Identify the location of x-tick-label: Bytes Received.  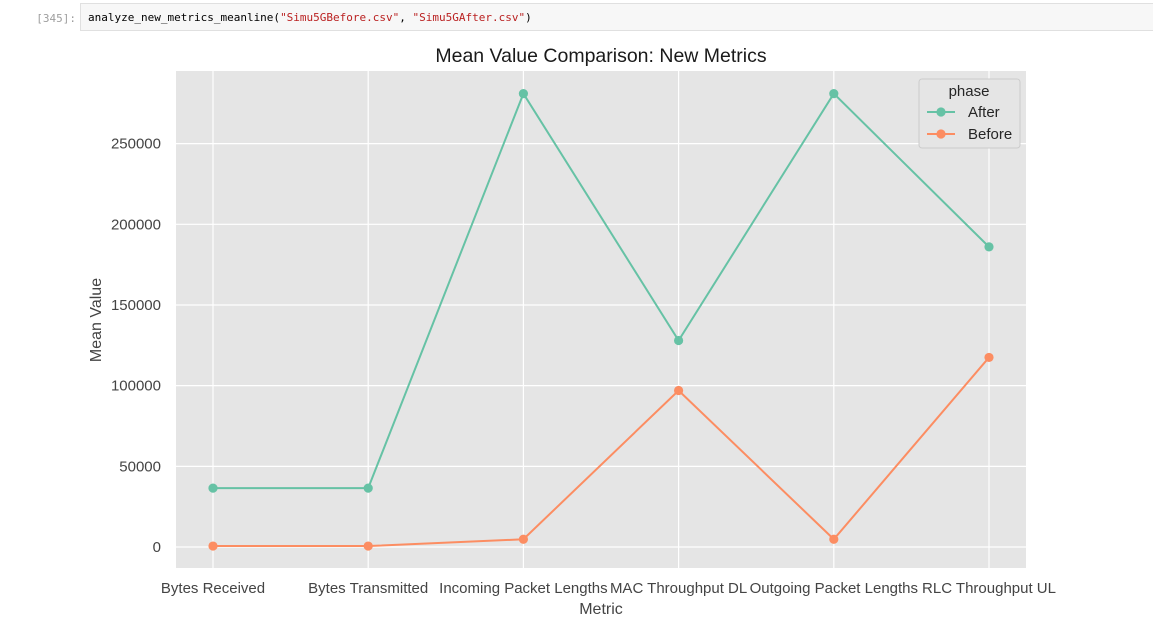
(213, 588).